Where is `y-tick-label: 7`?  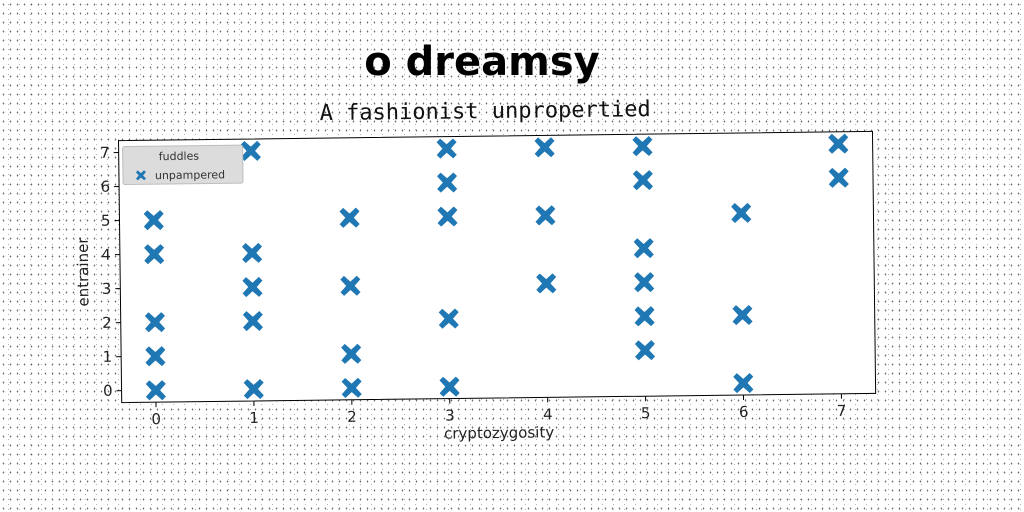
y-tick-label: 7 is located at coordinates (105, 153).